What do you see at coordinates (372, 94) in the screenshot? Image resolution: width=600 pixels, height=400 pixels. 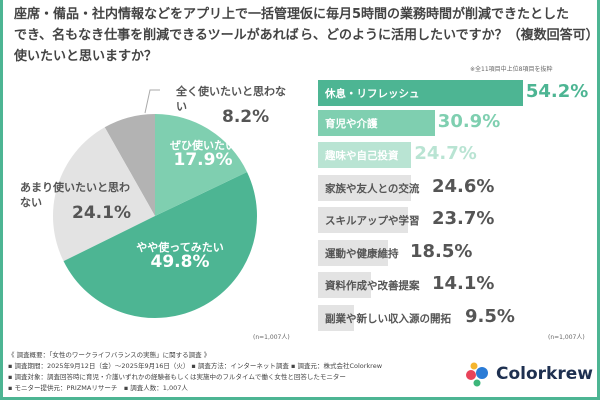 I see `bar-label: 休息・リフレッシュ` at bounding box center [372, 94].